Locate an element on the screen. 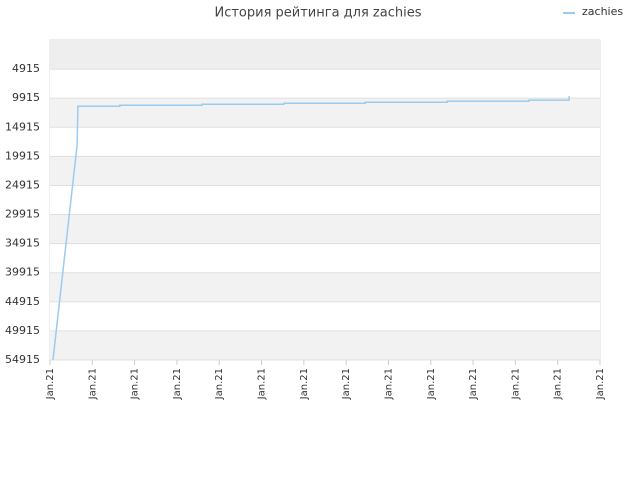  chart-title: История рейтинга для zachies is located at coordinates (317, 13).